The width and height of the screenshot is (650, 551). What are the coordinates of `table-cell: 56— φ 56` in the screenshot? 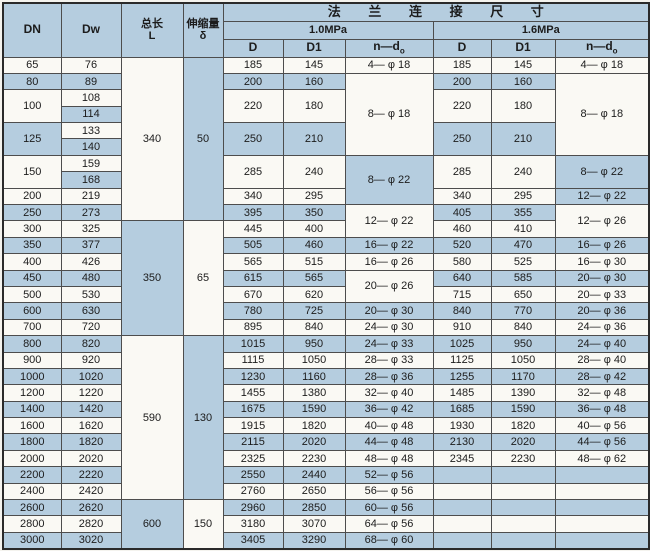 It's located at (389, 491).